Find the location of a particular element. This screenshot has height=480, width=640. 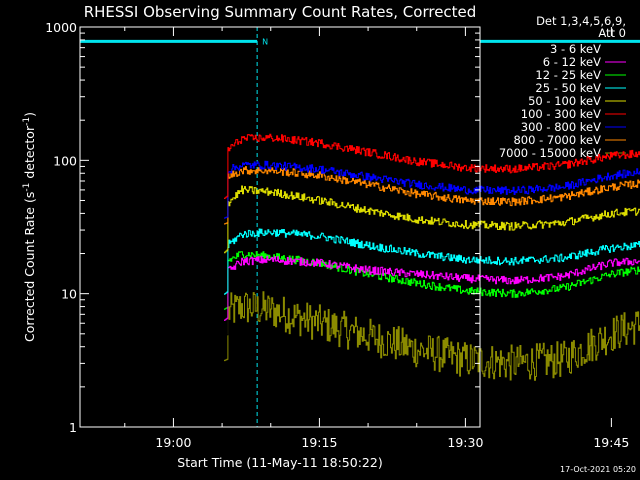

x-axis-label: Start Time (11-May-11 18:50:22) is located at coordinates (279, 462).